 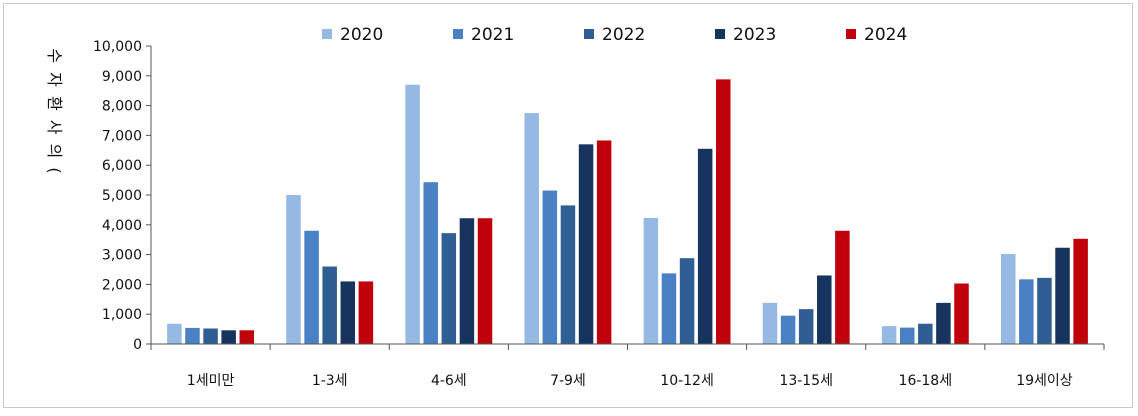 I want to click on y-tick-label: 0, so click(x=137, y=345).